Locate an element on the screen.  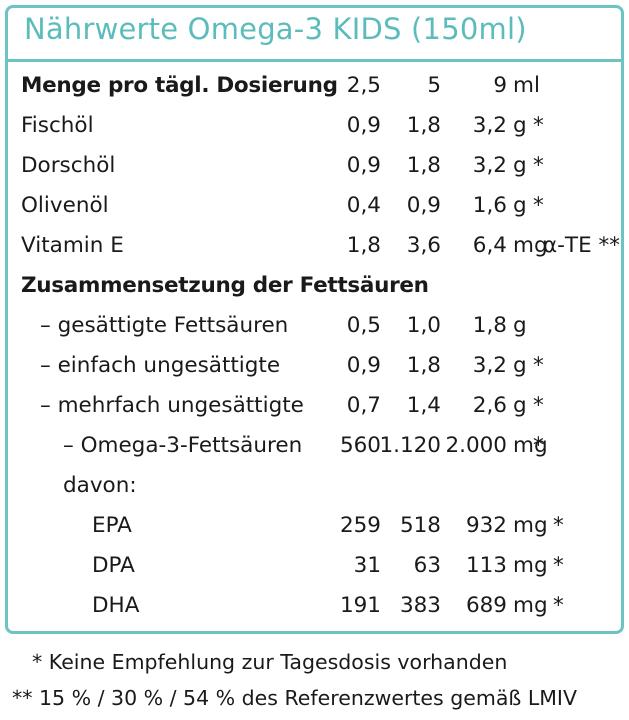
row-label: Dorschöl is located at coordinates (68, 165).